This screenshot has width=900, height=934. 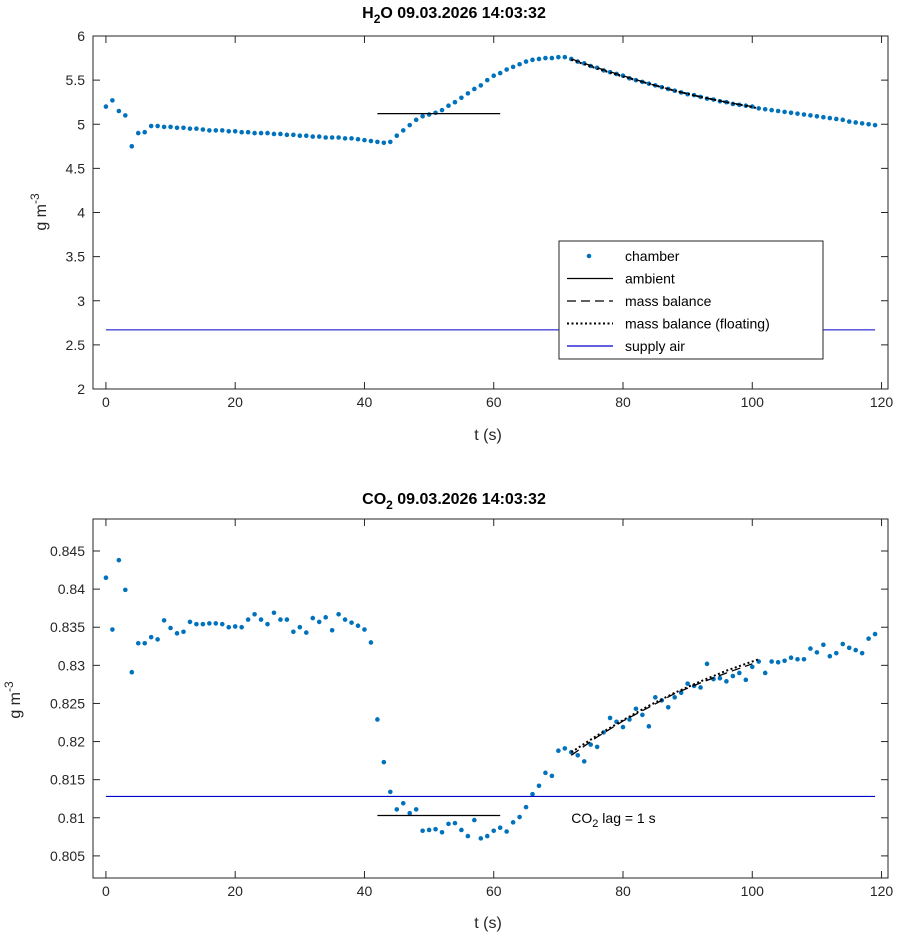 I want to click on h2o-ytick-label: 2.5, so click(x=76, y=345).